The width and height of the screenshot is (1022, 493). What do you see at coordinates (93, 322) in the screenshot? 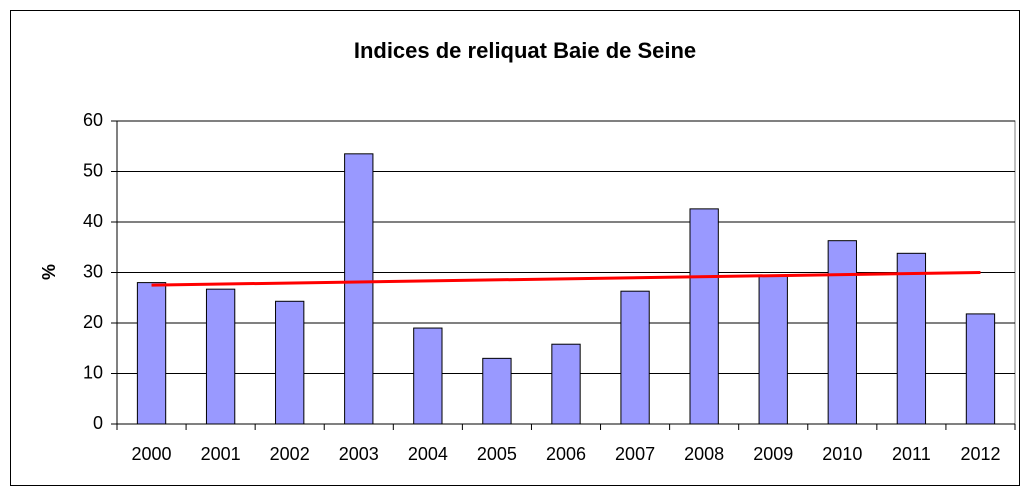
I see `y-tick-label: 20` at bounding box center [93, 322].